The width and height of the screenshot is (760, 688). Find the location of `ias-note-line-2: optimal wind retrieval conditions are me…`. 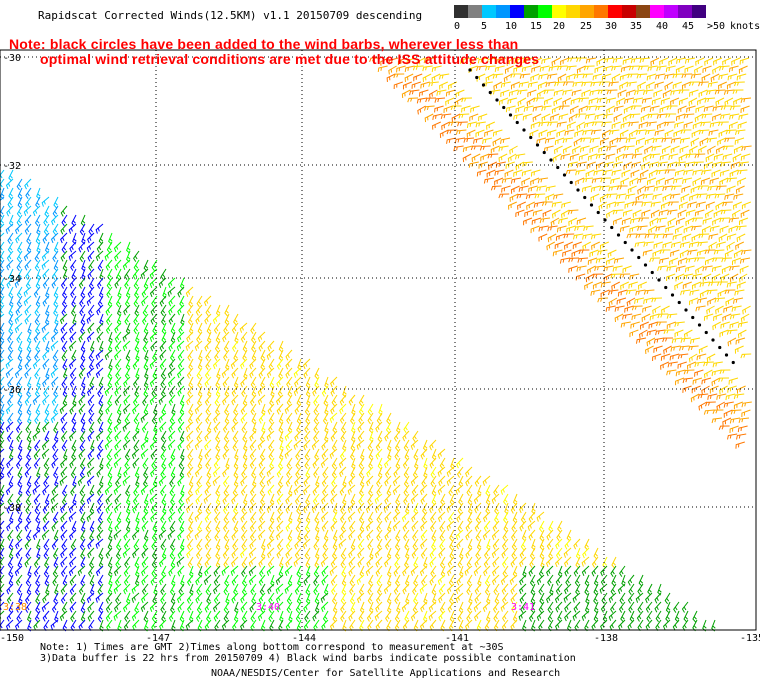

ias-note-line-2: optimal wind retrieval conditions are me… is located at coordinates (290, 59).